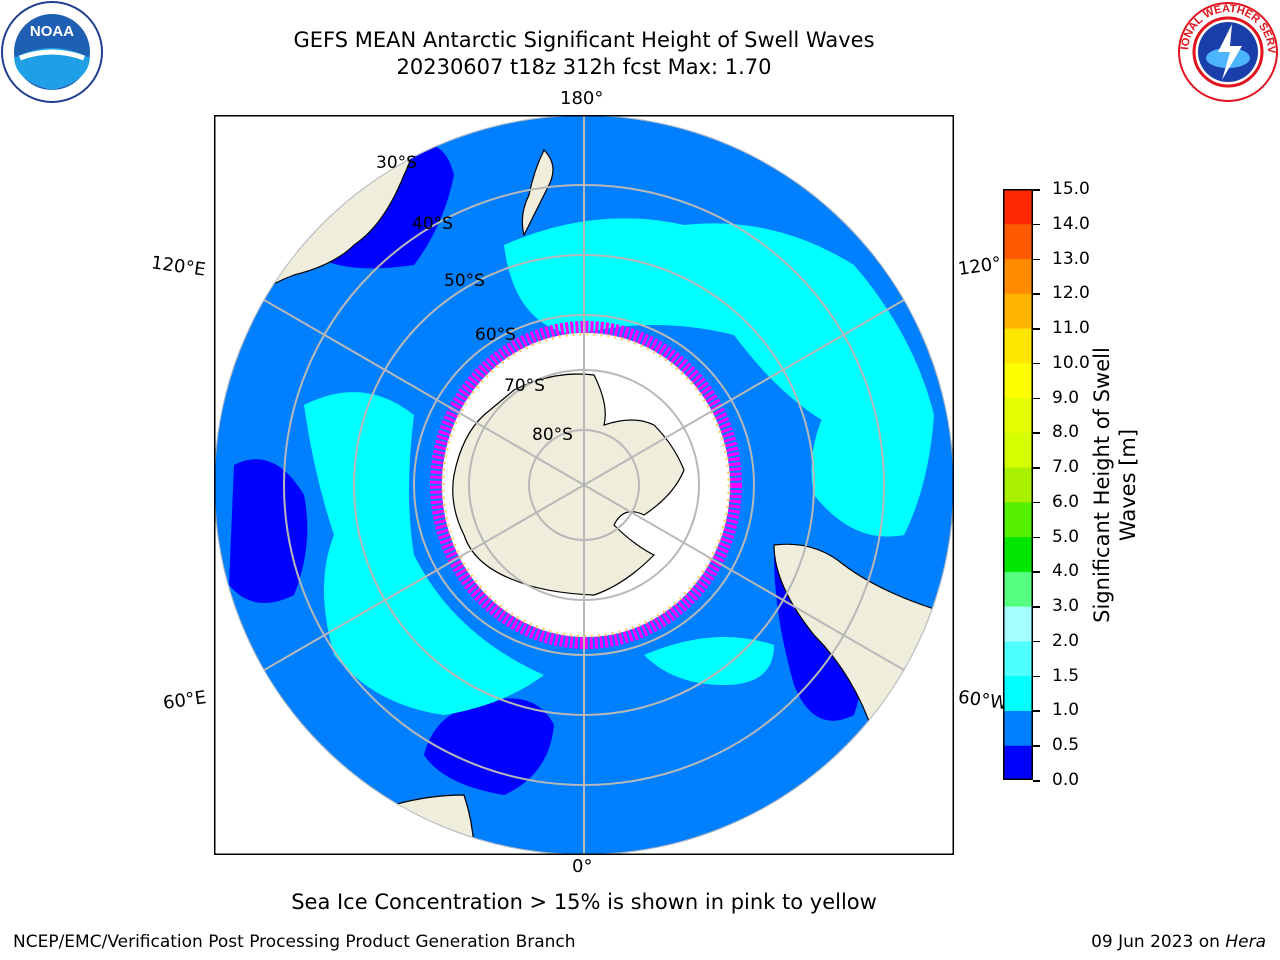 The image size is (1280, 960). What do you see at coordinates (1066, 640) in the screenshot?
I see `colorbar-tick-label: 2.0` at bounding box center [1066, 640].